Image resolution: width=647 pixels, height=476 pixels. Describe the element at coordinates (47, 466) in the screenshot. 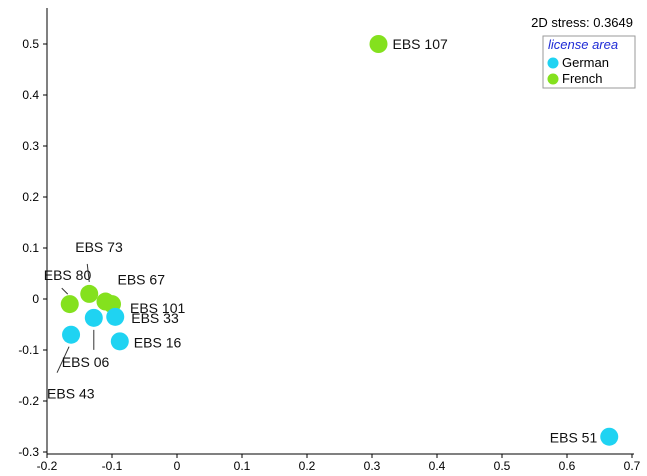

I see `x-tick-label: -0.2` at that location.